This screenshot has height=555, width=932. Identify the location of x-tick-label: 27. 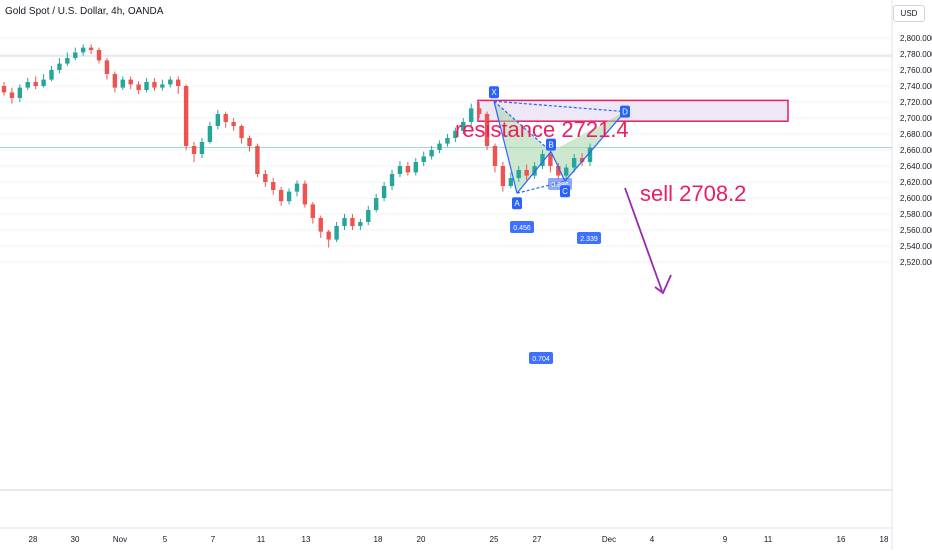
(537, 539).